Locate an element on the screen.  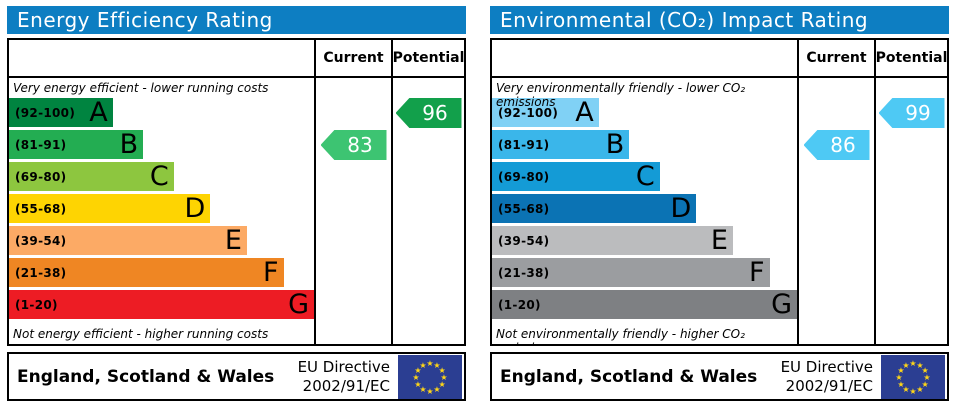
band-range-label: (69-80) is located at coordinates (524, 176).